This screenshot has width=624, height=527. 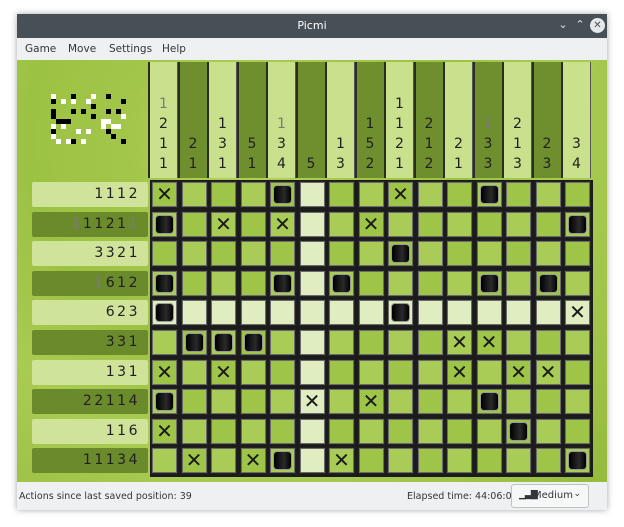 What do you see at coordinates (82, 49) in the screenshot?
I see `menu-move: Move` at bounding box center [82, 49].